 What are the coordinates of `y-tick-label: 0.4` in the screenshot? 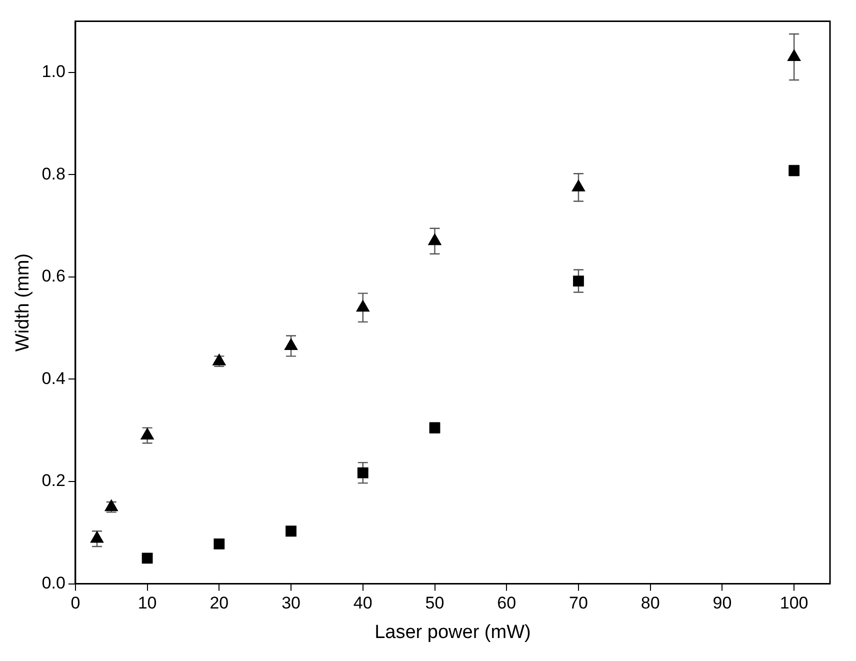 It's located at (54, 378).